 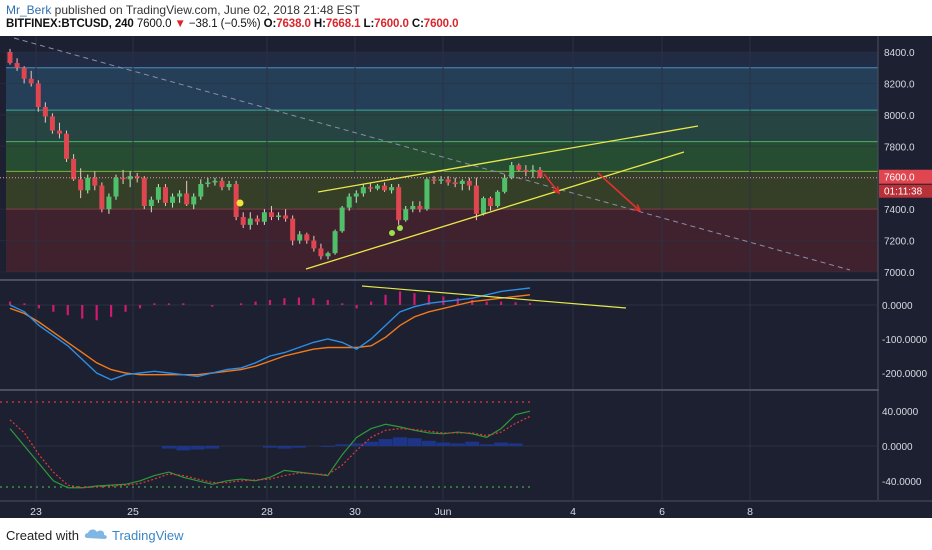 What do you see at coordinates (494, 297) in the screenshot?
I see `macd-divergence-line` at bounding box center [494, 297].